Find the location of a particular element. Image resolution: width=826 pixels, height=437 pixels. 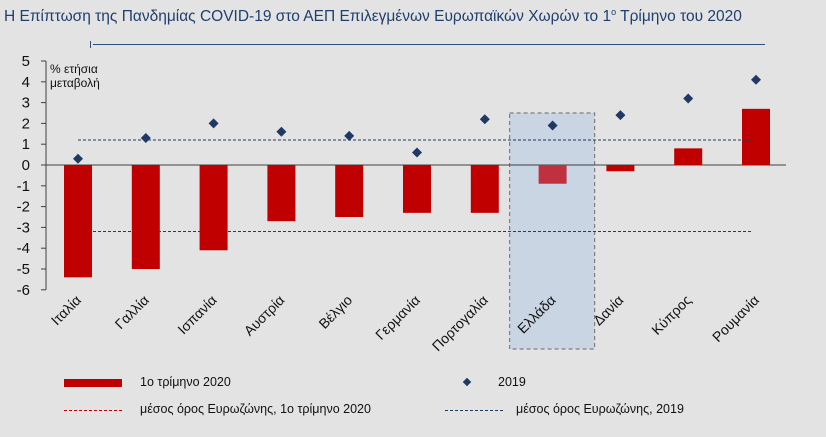

legend-swatch-bars is located at coordinates (93, 383).